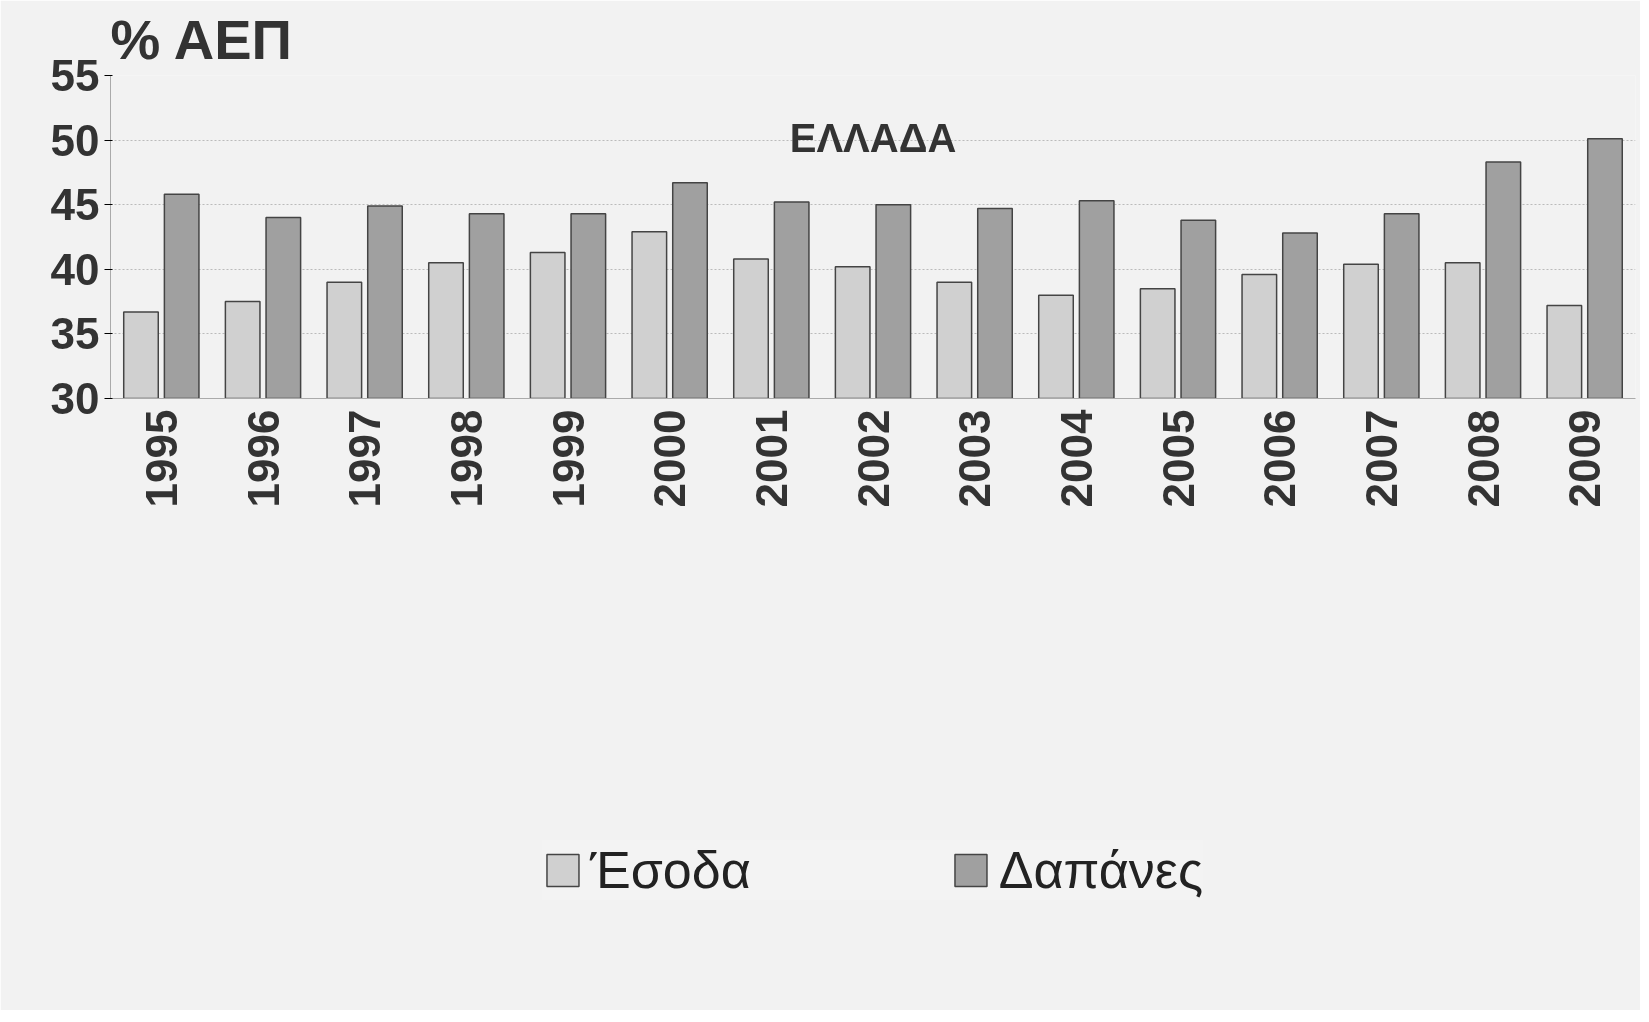 The image size is (1649, 1022). I want to click on y-tick-label: 55, so click(75, 75).